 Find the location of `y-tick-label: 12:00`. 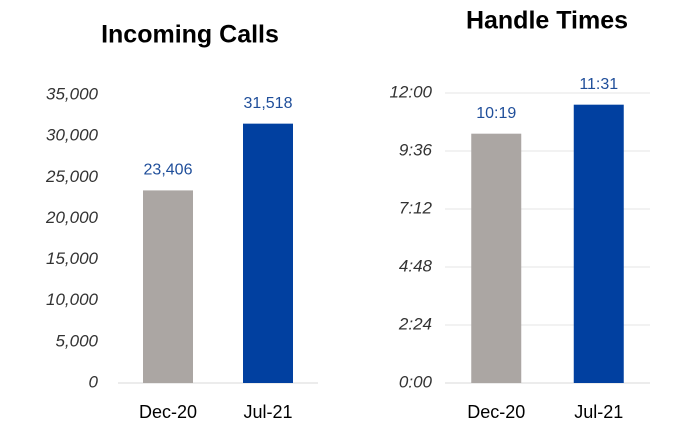

y-tick-label: 12:00 is located at coordinates (410, 91).